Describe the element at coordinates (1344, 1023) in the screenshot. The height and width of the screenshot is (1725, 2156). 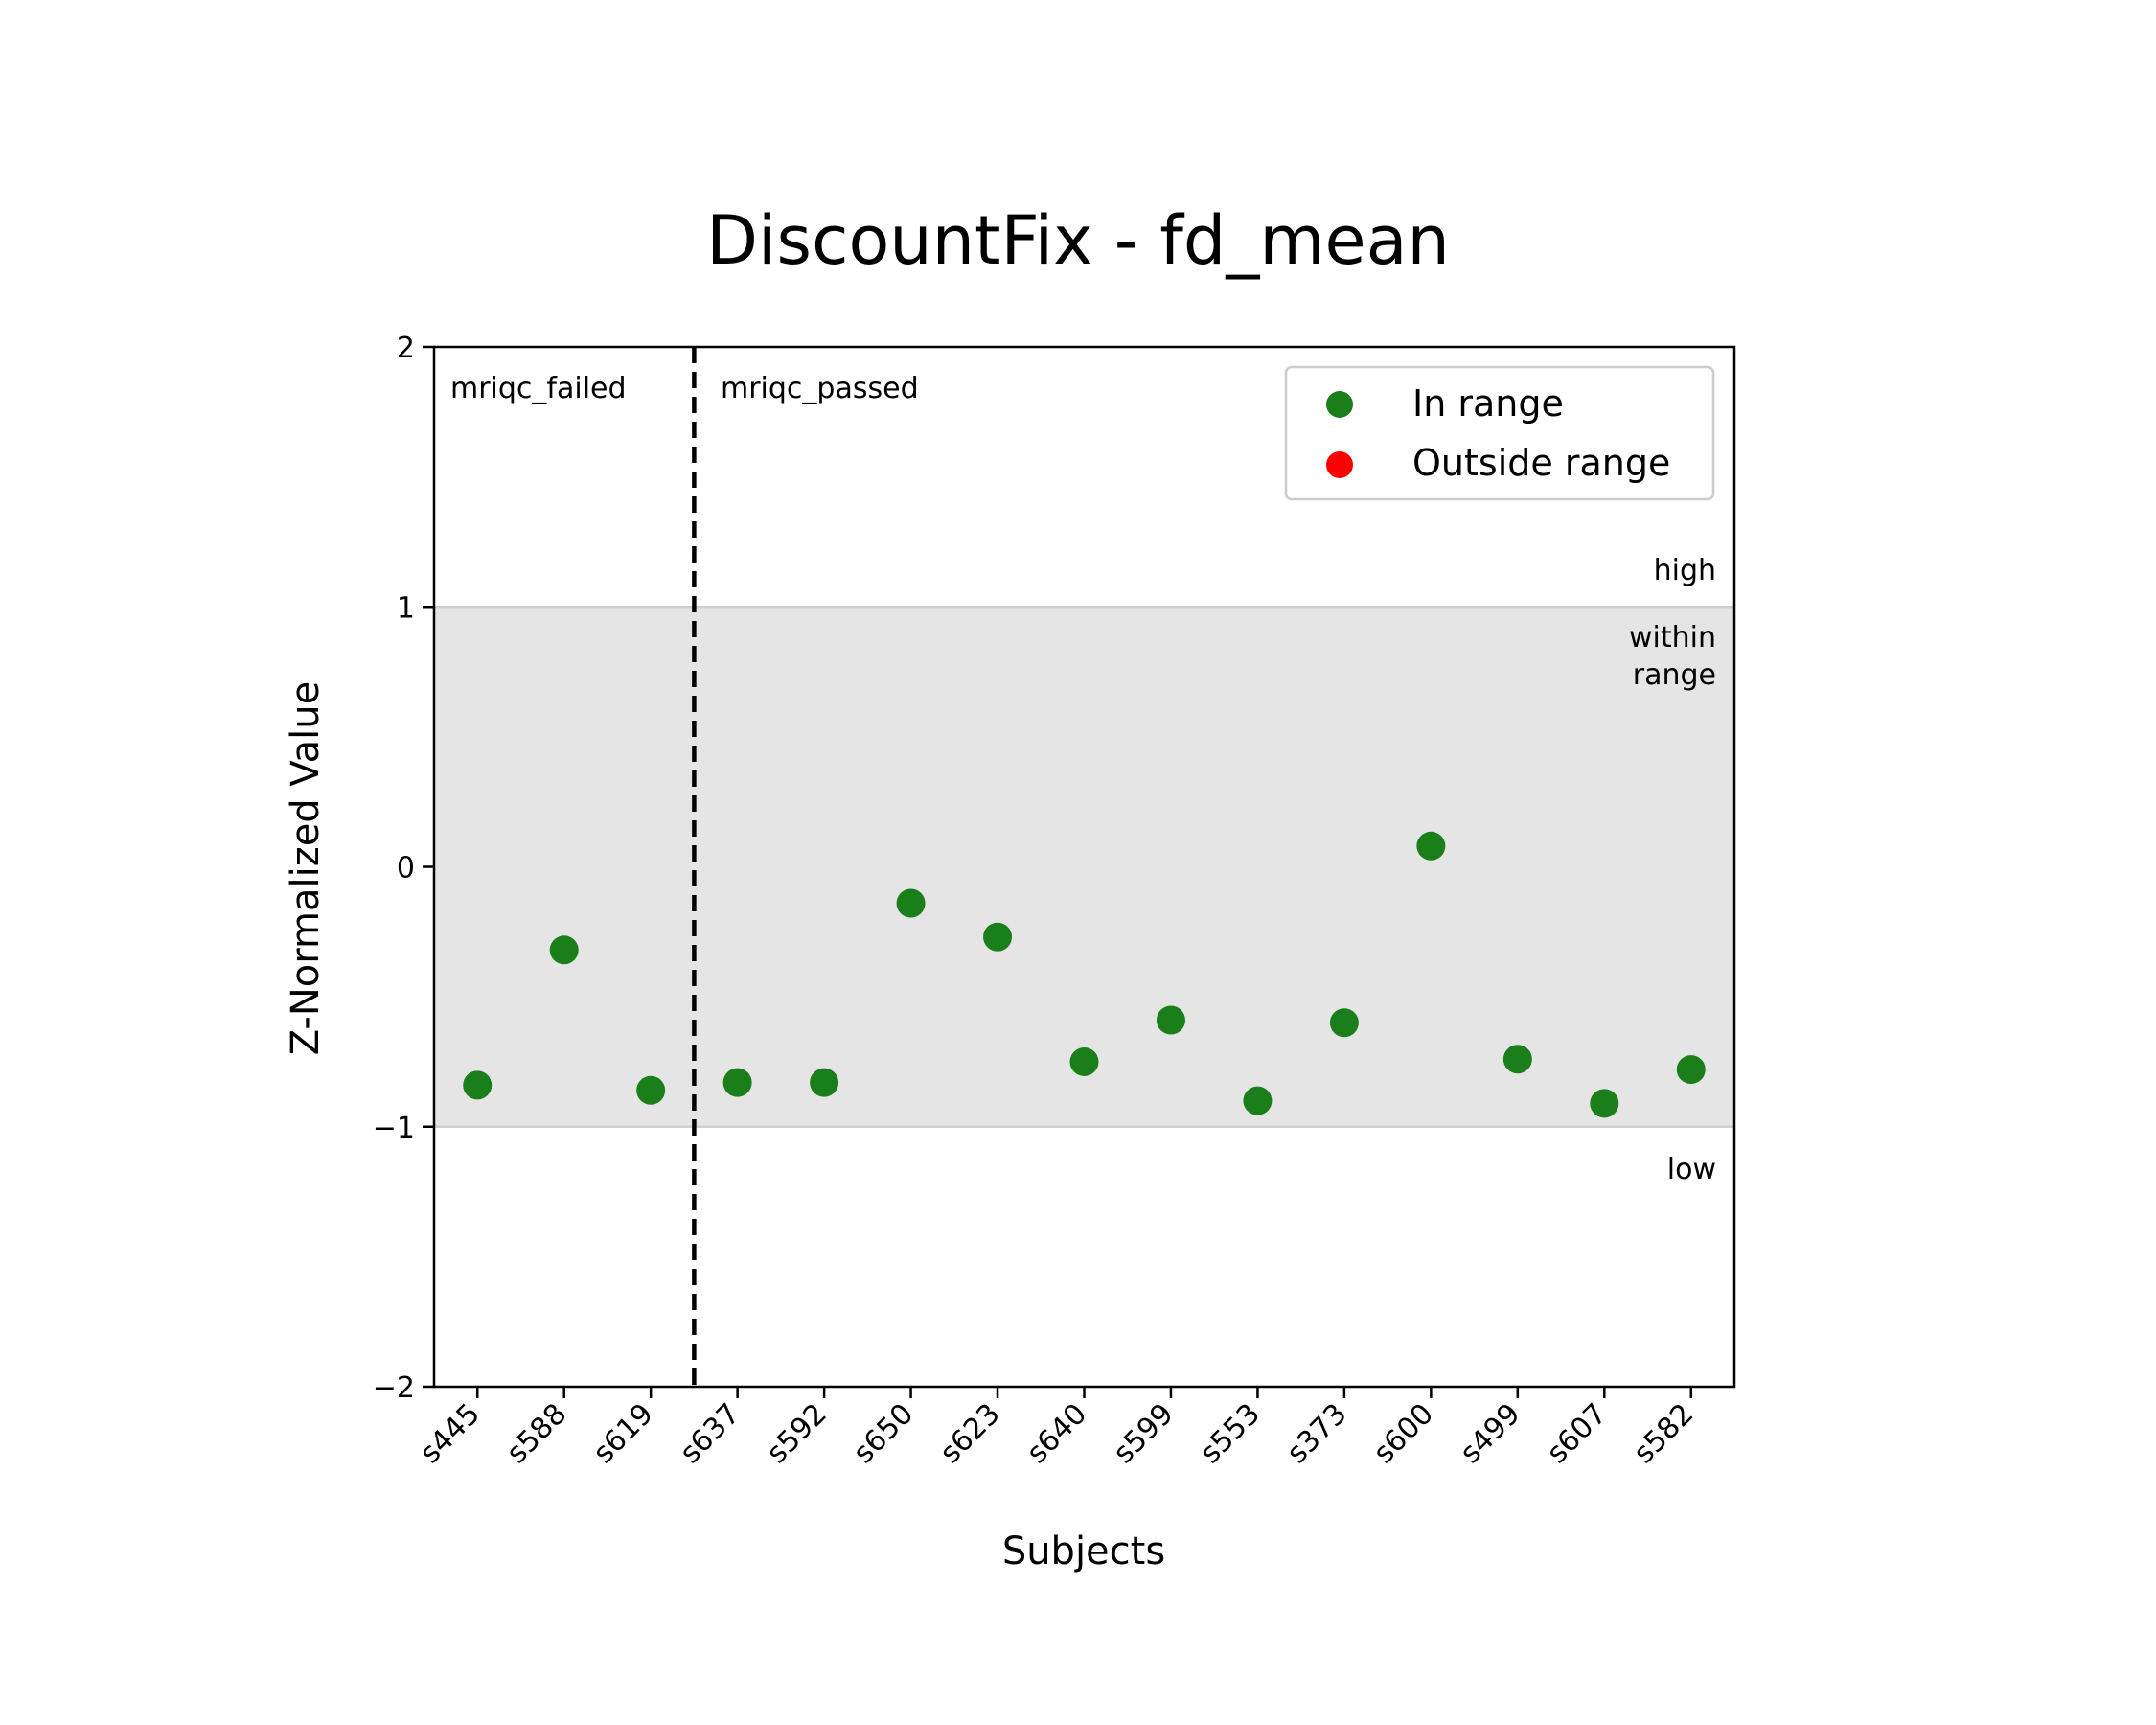
I see `data-point-s373` at that location.